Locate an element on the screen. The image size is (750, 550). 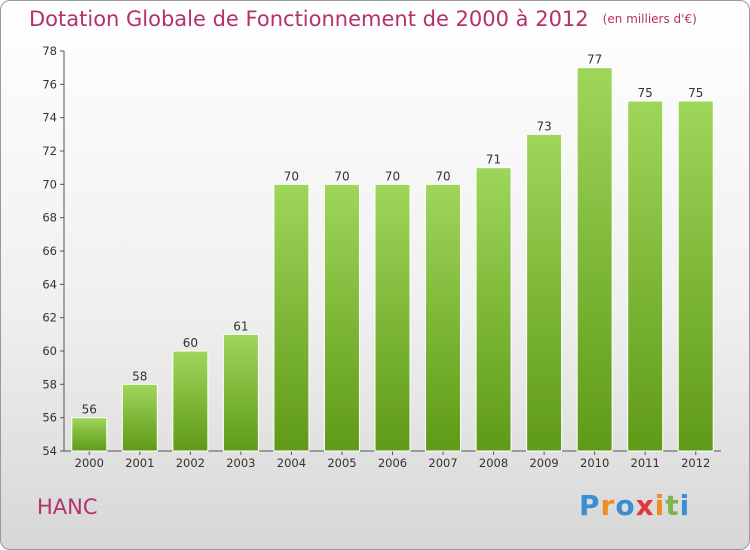
bar-2000 is located at coordinates (89, 434).